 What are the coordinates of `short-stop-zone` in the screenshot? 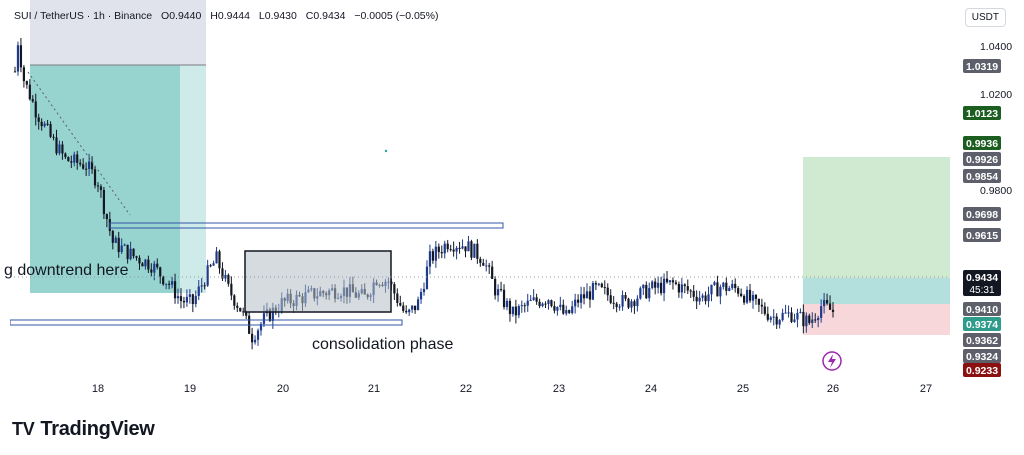 It's located at (118, 32).